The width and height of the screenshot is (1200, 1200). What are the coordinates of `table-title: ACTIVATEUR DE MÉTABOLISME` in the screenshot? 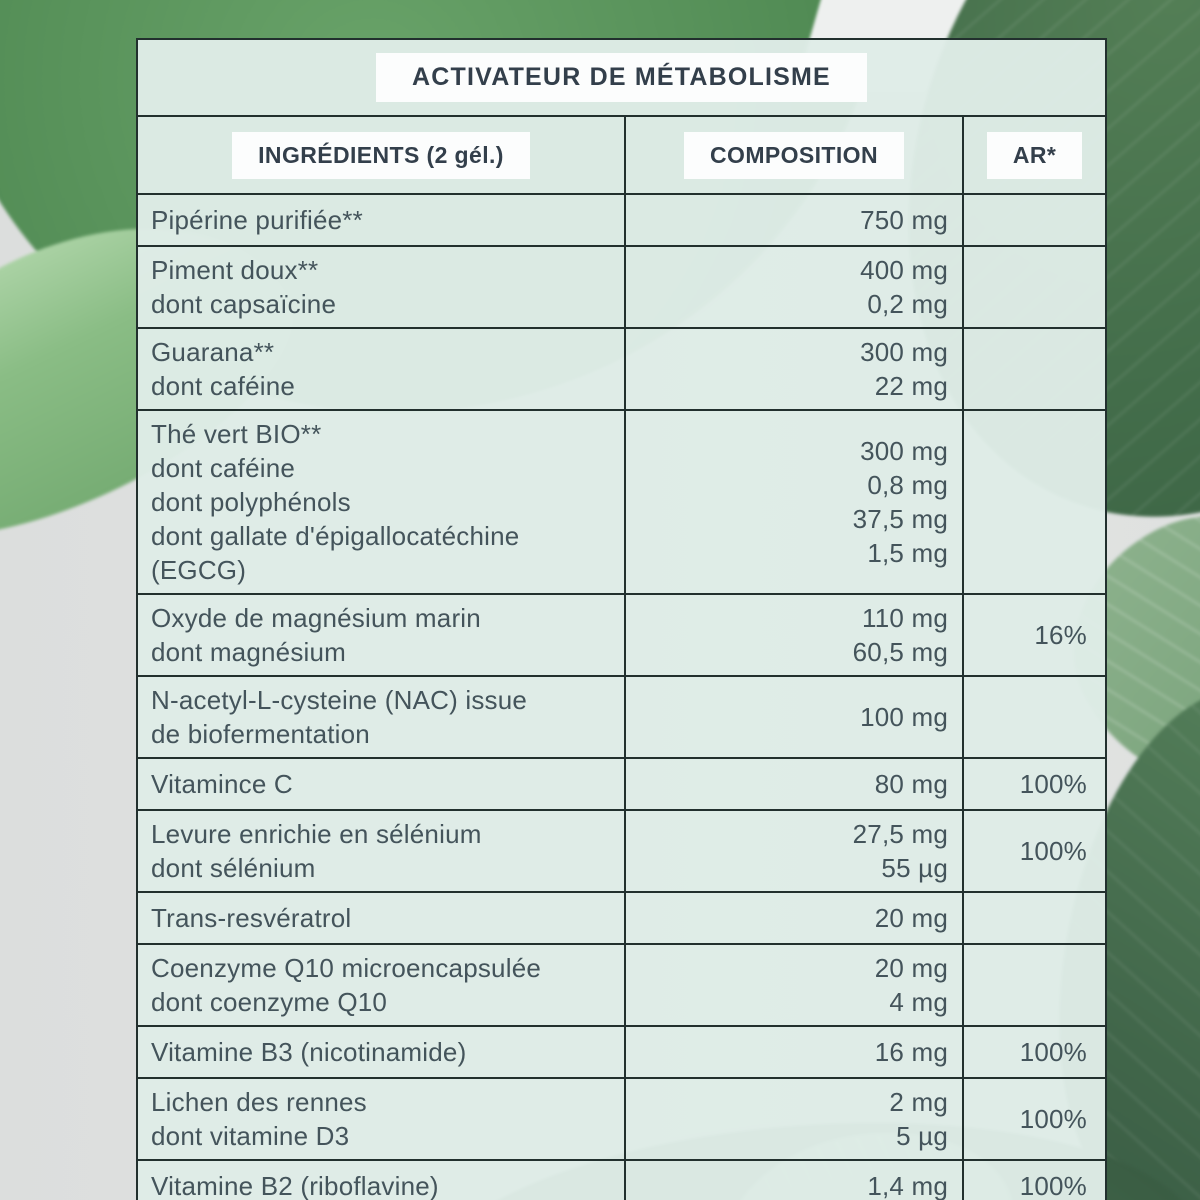 It's located at (621, 77).